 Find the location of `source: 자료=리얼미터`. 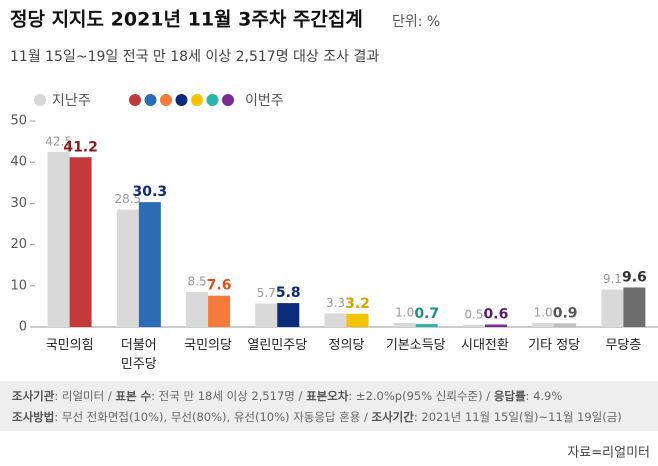

source: 자료=리얼미터 is located at coordinates (608, 453).